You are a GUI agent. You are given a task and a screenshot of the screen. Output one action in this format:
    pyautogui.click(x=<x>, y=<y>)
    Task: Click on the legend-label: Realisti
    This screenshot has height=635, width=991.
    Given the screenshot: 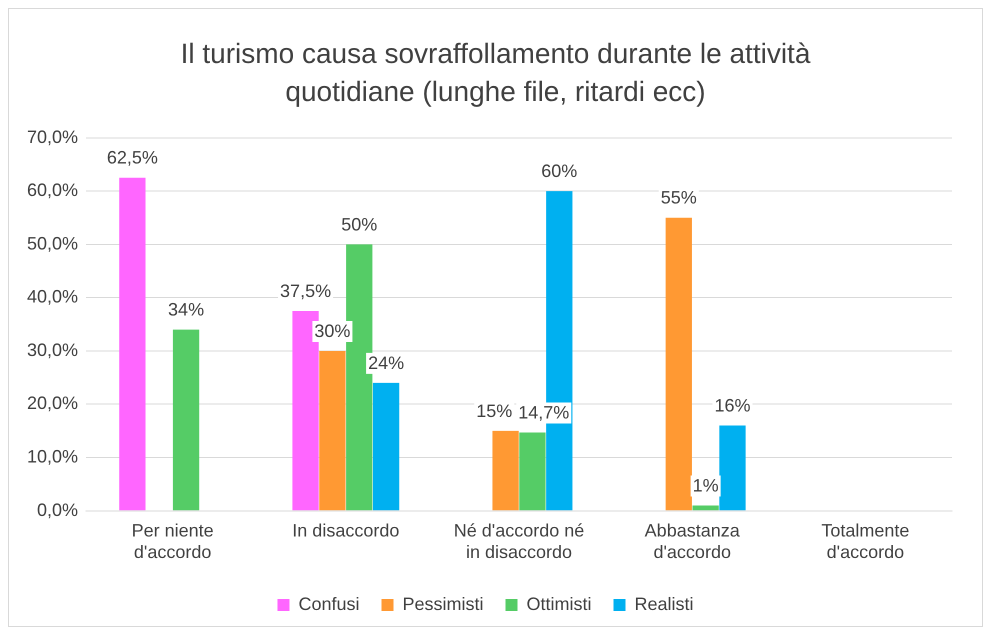 What is the action you would take?
    pyautogui.click(x=664, y=604)
    